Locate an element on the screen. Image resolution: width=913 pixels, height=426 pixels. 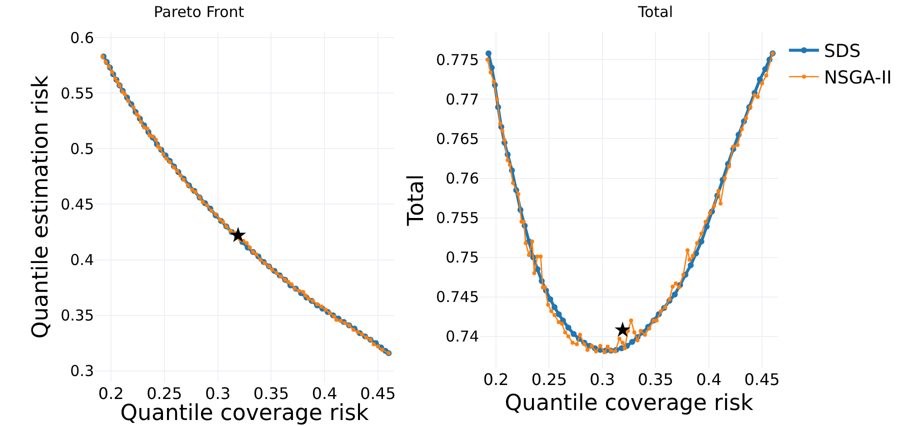
y-tick-label: 0.75 is located at coordinates (462, 257).